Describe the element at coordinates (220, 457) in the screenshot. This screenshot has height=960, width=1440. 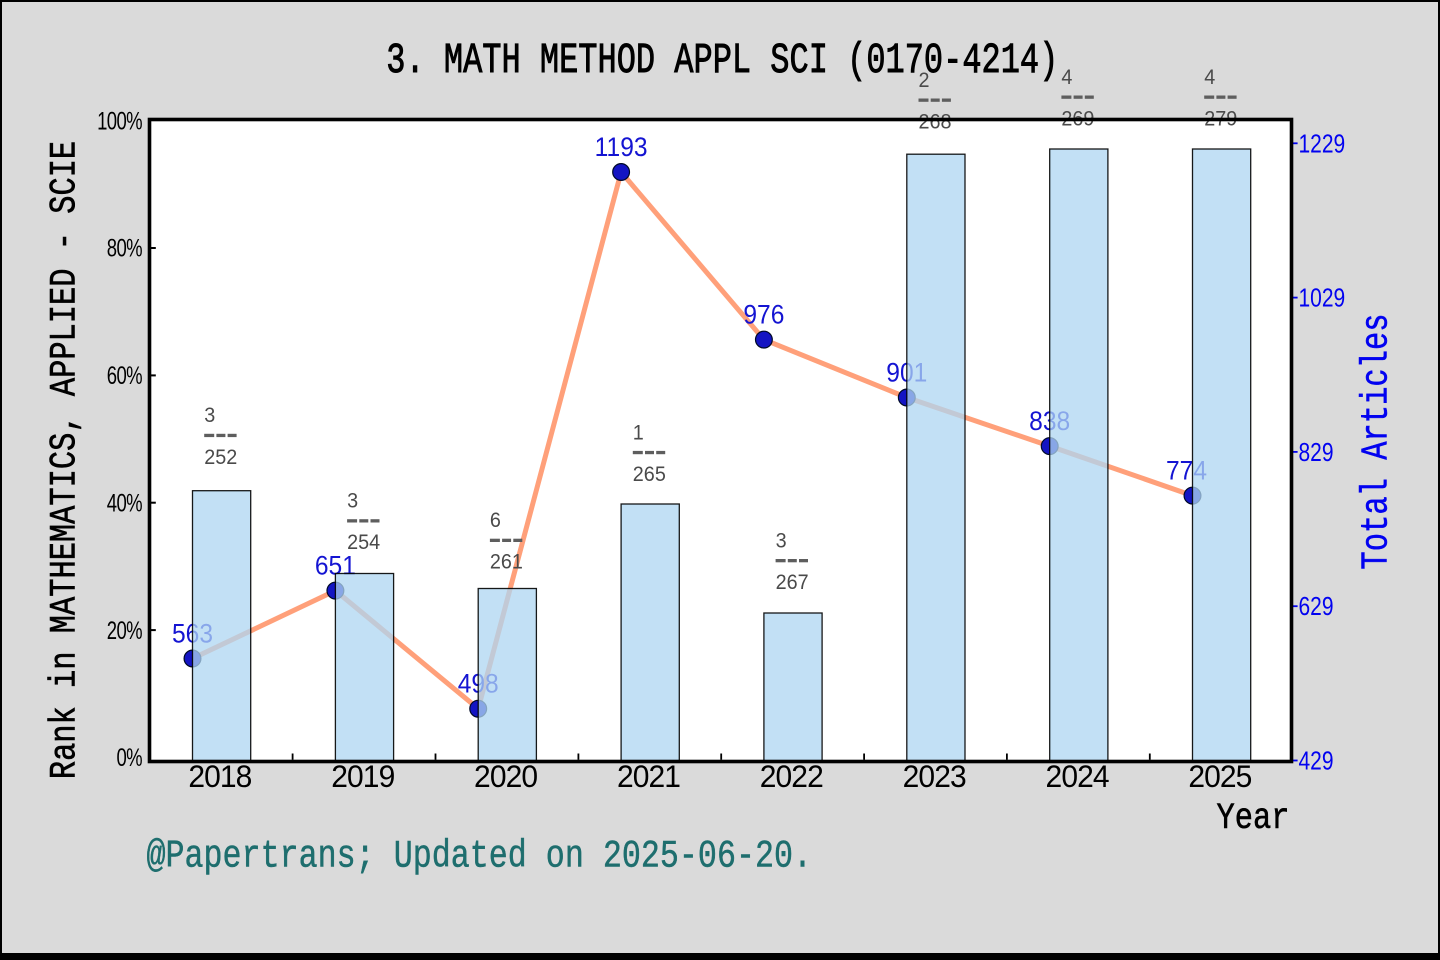
I see `svg-text: 252` at that location.